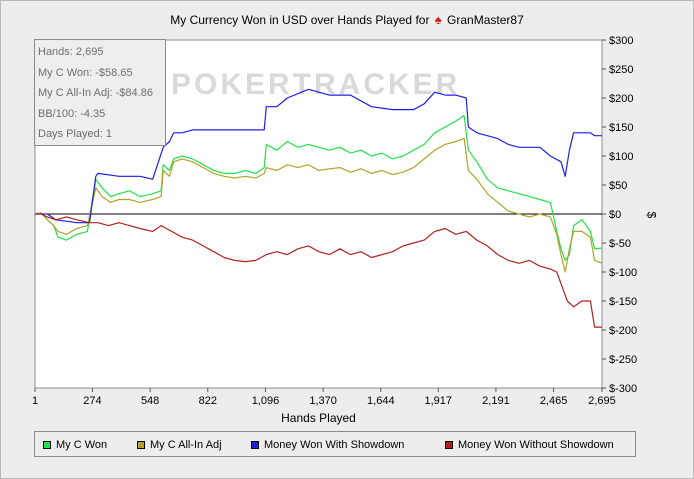 Image resolution: width=694 pixels, height=479 pixels. What do you see at coordinates (92, 401) in the screenshot?
I see `x-tick-label: 274` at bounding box center [92, 401].